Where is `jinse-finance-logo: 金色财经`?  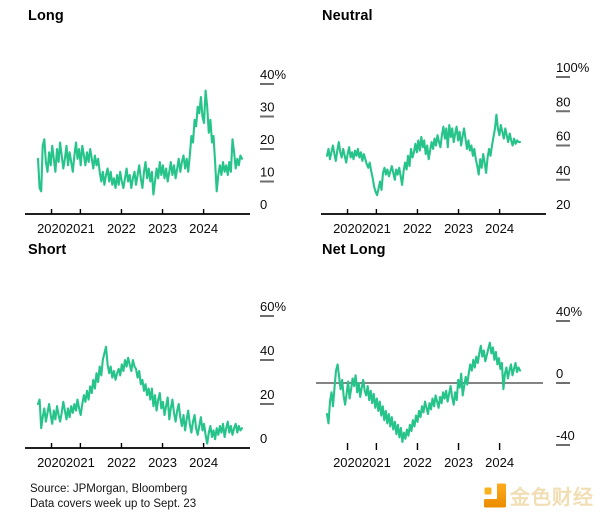
jinse-finance-logo: 金色财经 is located at coordinates (539, 495).